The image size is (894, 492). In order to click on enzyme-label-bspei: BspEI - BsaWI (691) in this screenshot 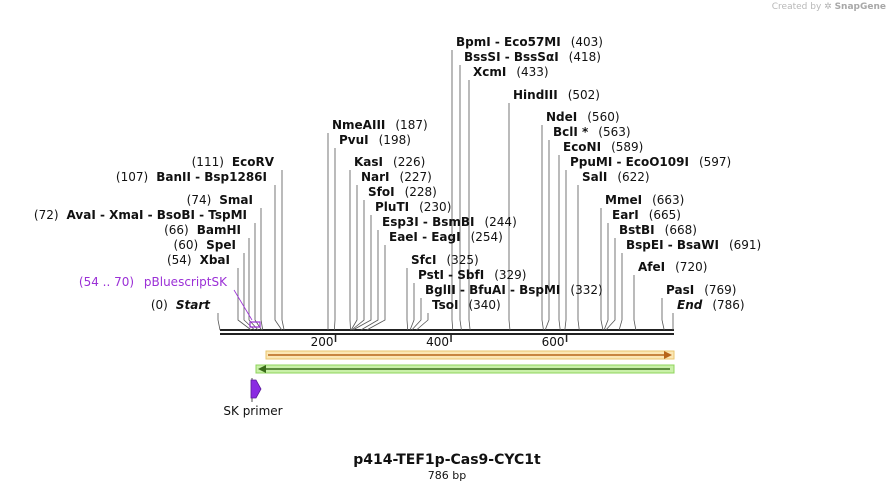, I will do `click(693, 245)`.